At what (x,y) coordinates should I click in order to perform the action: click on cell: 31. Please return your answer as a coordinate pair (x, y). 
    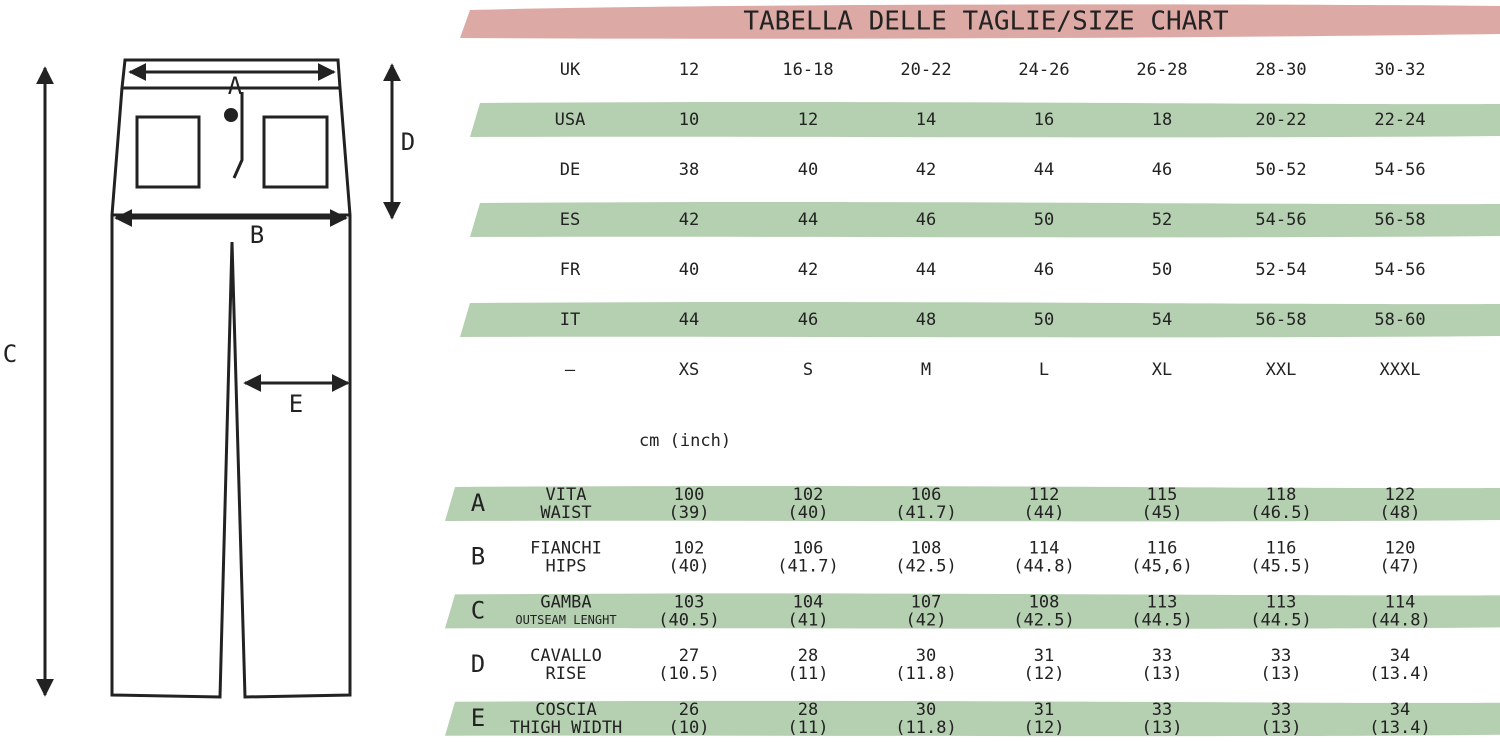
    Looking at the image, I should click on (1044, 710).